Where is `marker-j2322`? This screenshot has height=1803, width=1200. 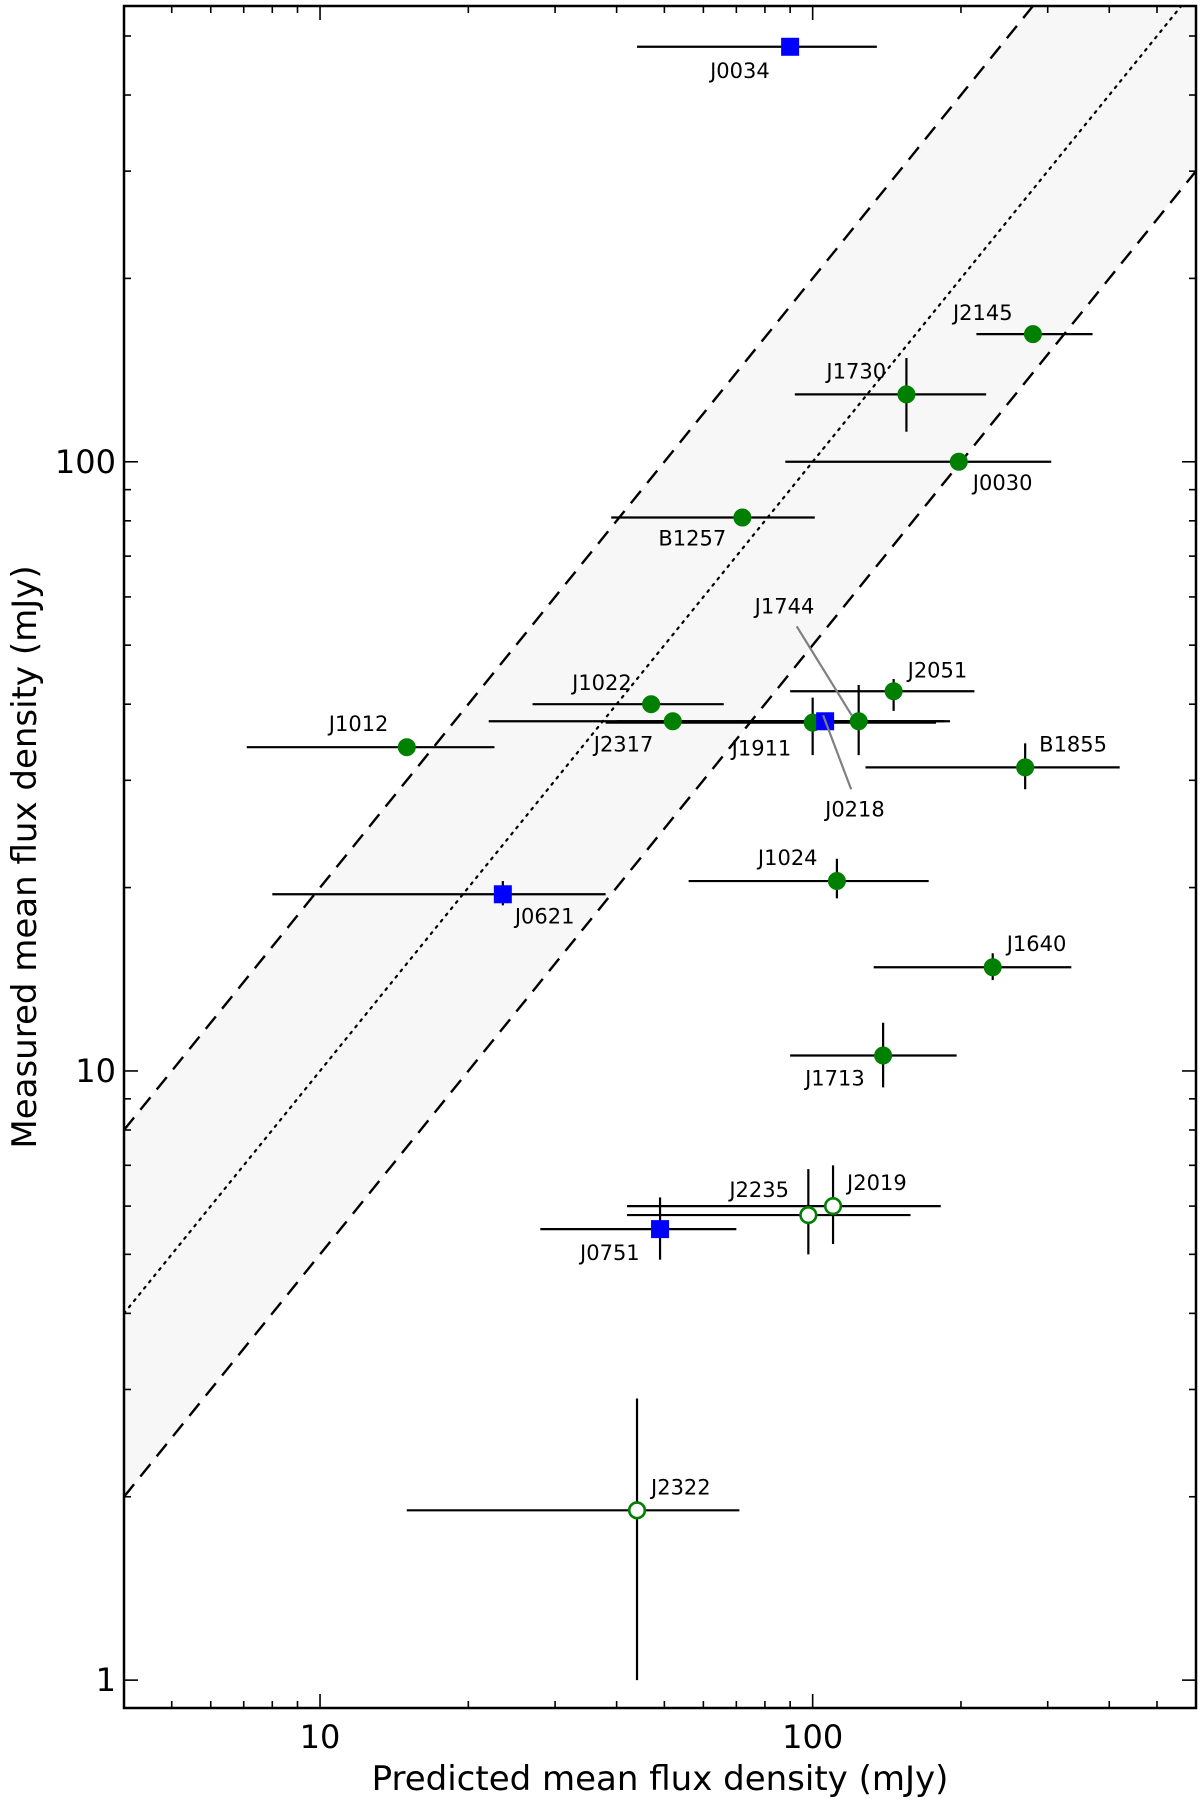
marker-j2322 is located at coordinates (637, 1510).